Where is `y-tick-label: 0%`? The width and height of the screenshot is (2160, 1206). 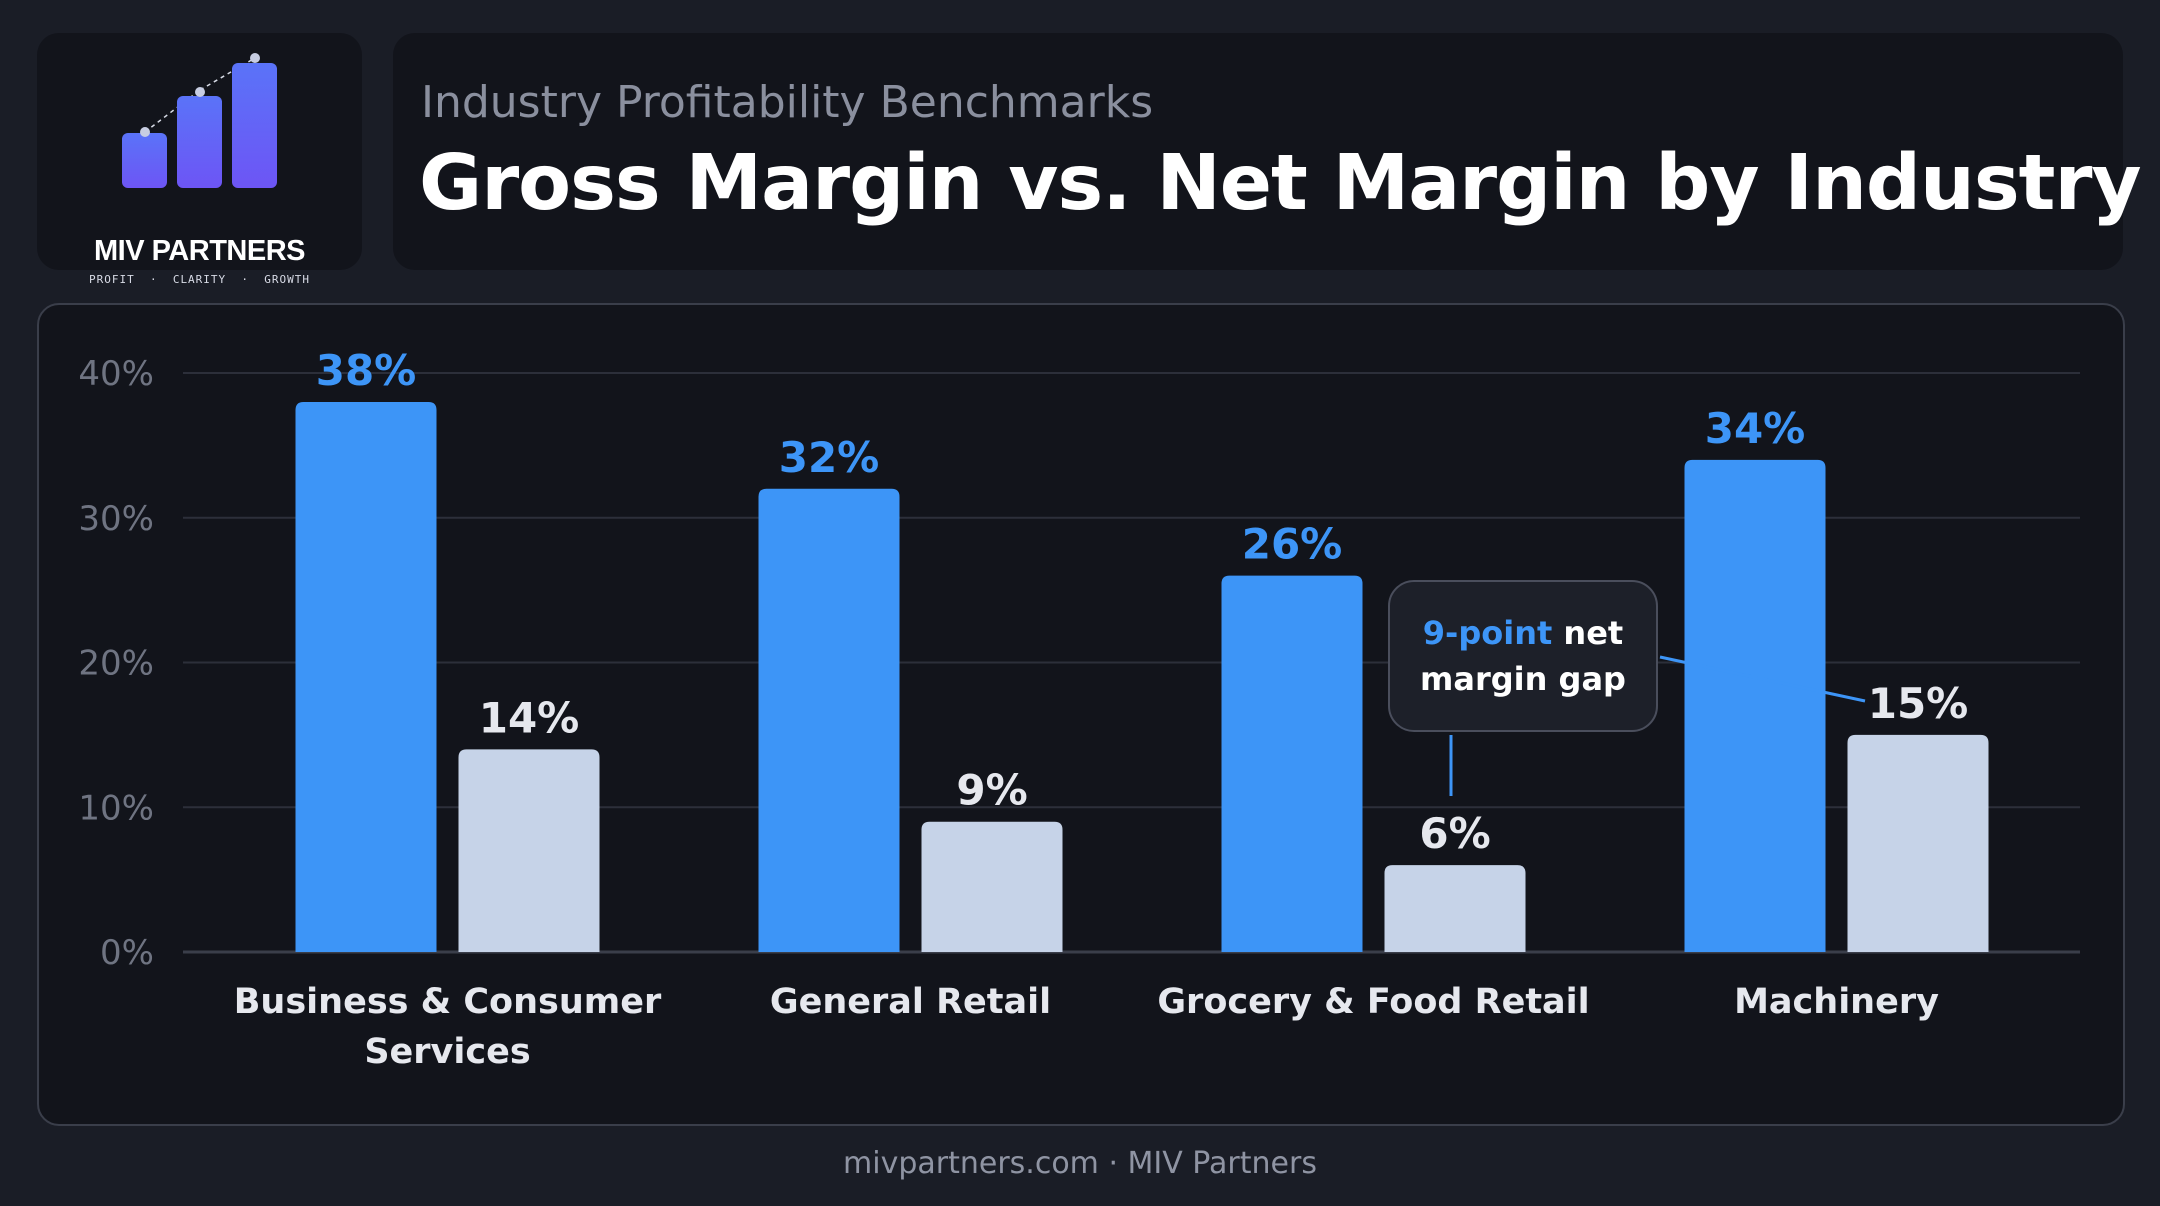 y-tick-label: 0% is located at coordinates (127, 953).